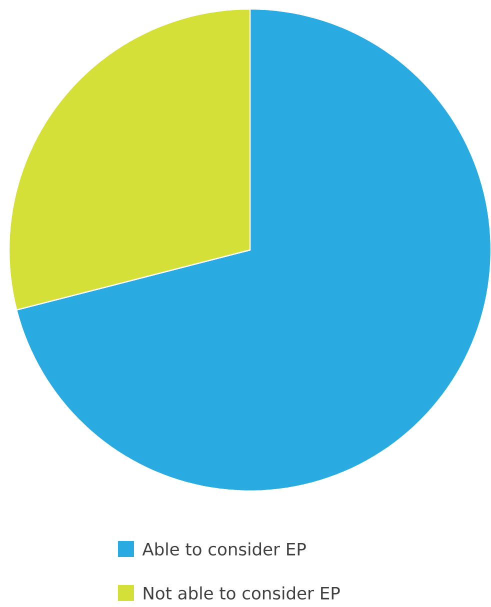  What do you see at coordinates (242, 593) in the screenshot?
I see `legend-label: Not able to consider EP` at bounding box center [242, 593].